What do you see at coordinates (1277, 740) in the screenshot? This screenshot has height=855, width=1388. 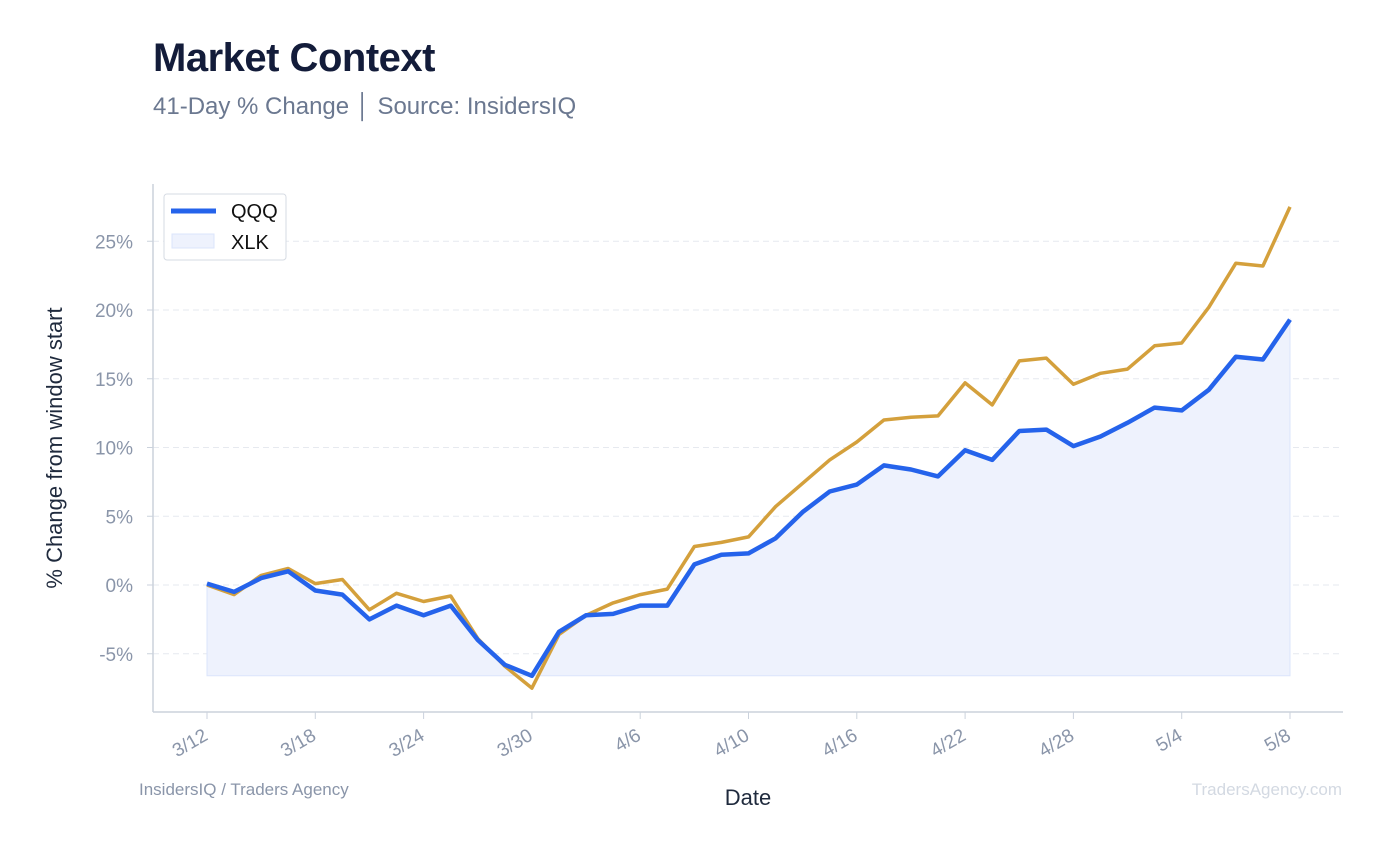 I see `x-tick-label: 5/8` at bounding box center [1277, 740].